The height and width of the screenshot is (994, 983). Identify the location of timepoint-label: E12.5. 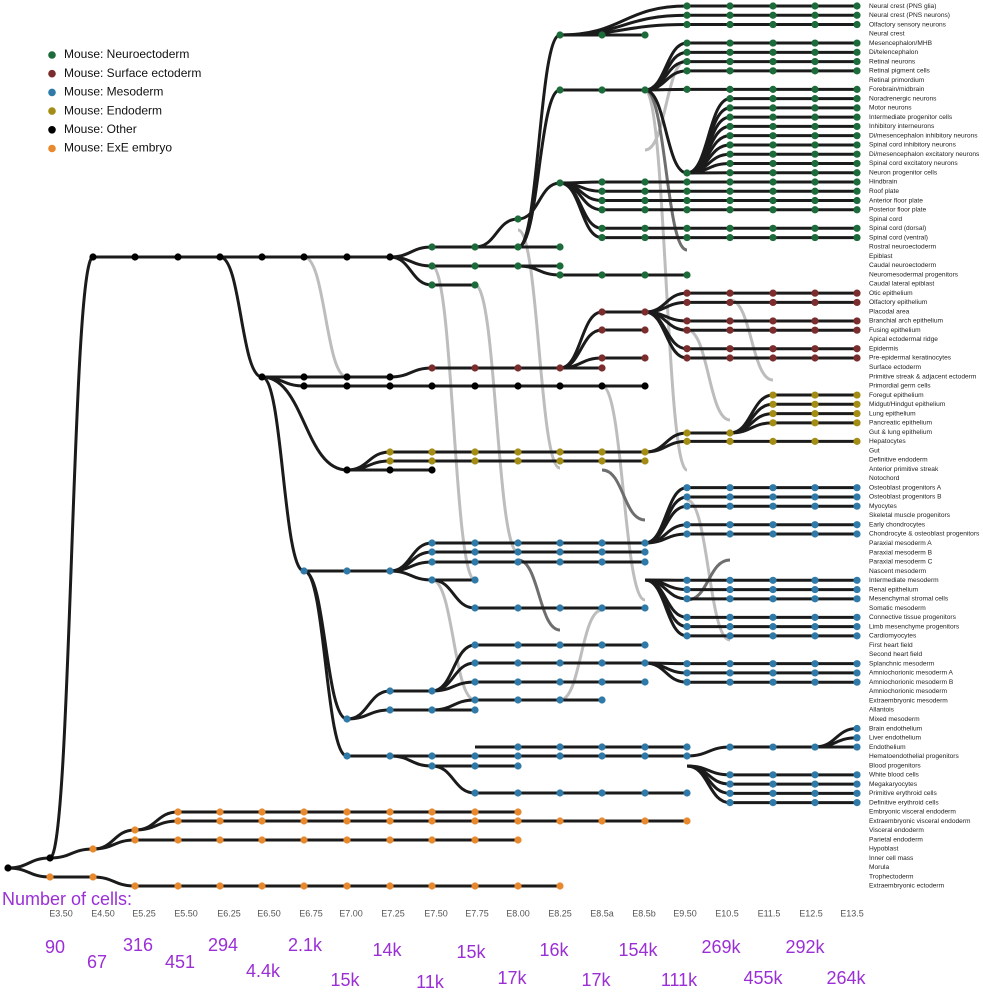
(811, 913).